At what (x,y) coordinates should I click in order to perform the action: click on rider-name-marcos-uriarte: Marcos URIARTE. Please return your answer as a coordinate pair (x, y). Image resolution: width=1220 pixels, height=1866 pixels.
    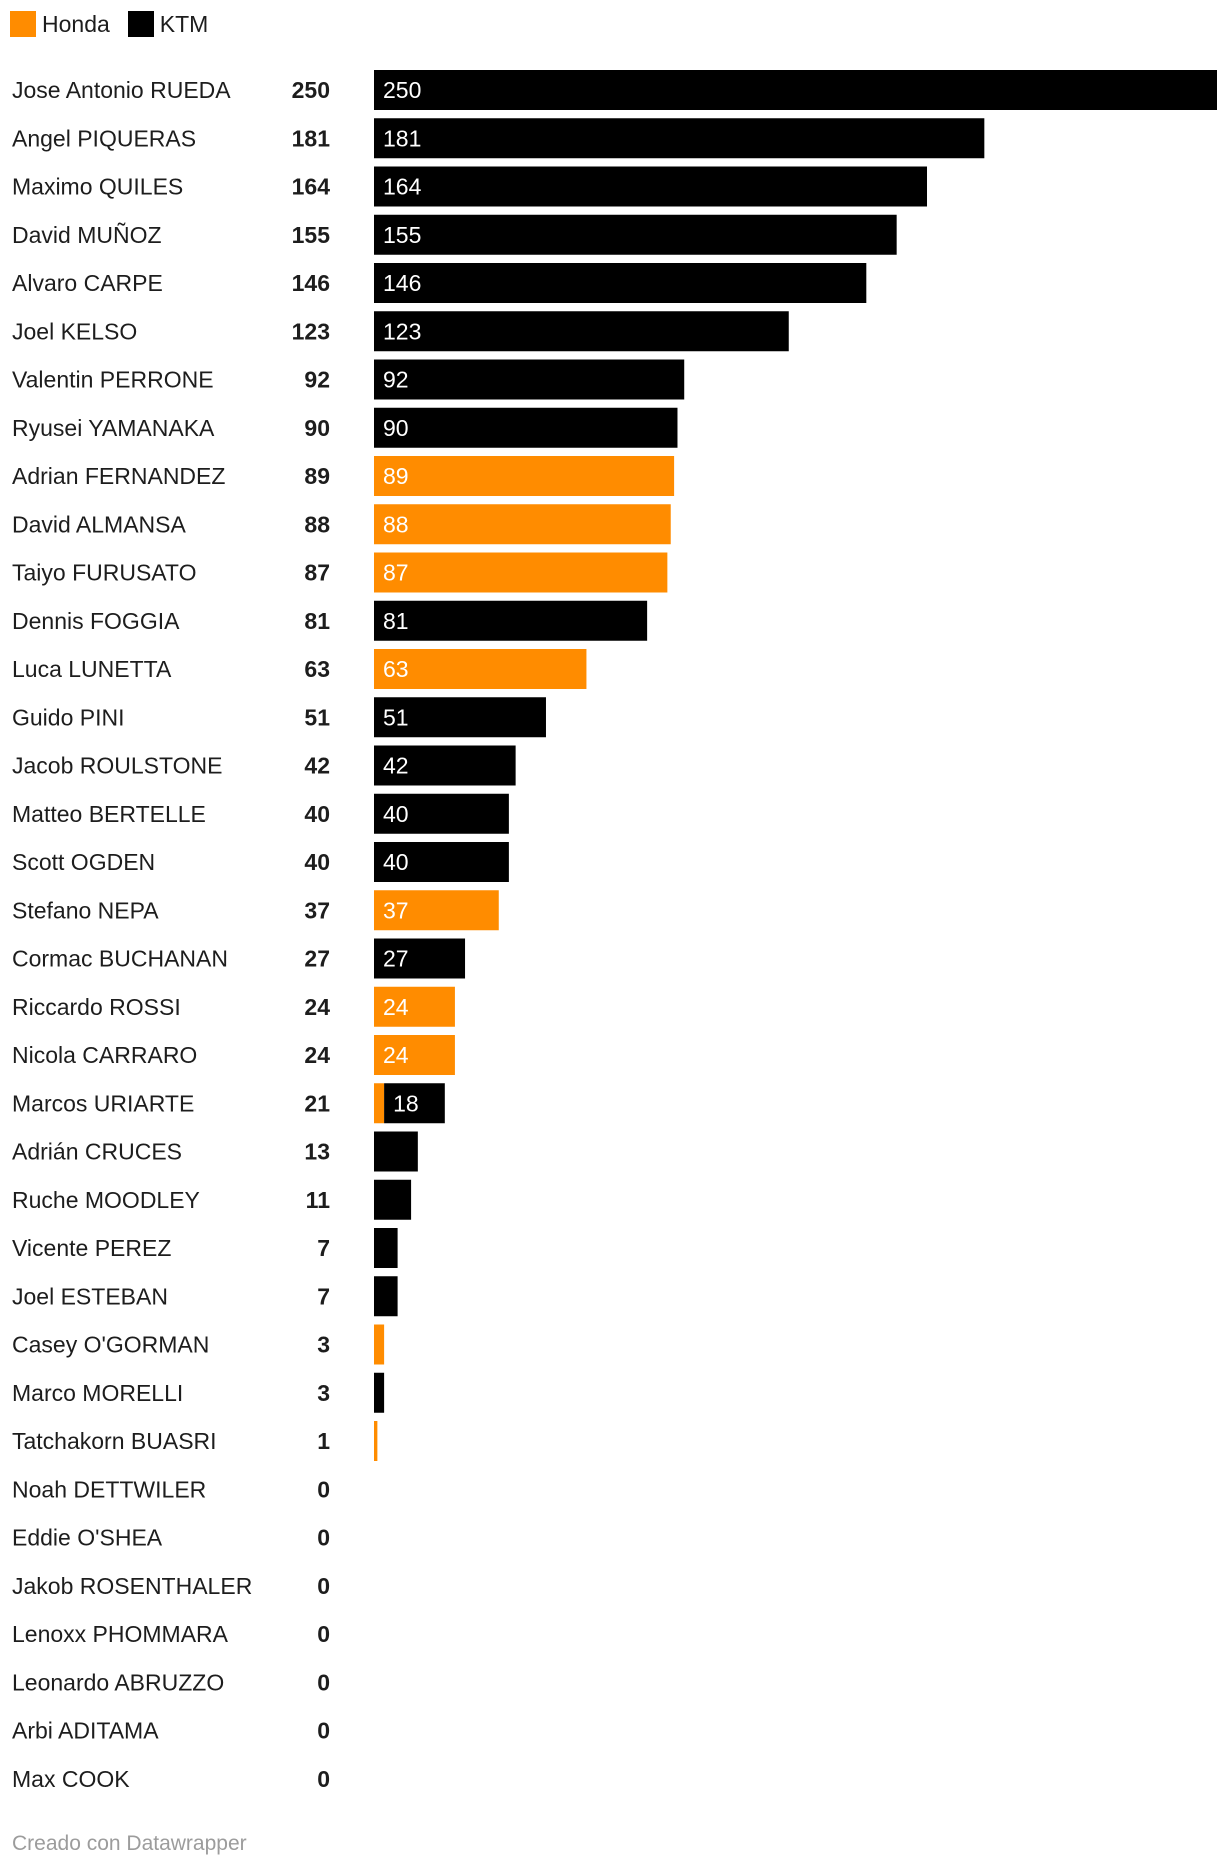
    Looking at the image, I should click on (103, 1103).